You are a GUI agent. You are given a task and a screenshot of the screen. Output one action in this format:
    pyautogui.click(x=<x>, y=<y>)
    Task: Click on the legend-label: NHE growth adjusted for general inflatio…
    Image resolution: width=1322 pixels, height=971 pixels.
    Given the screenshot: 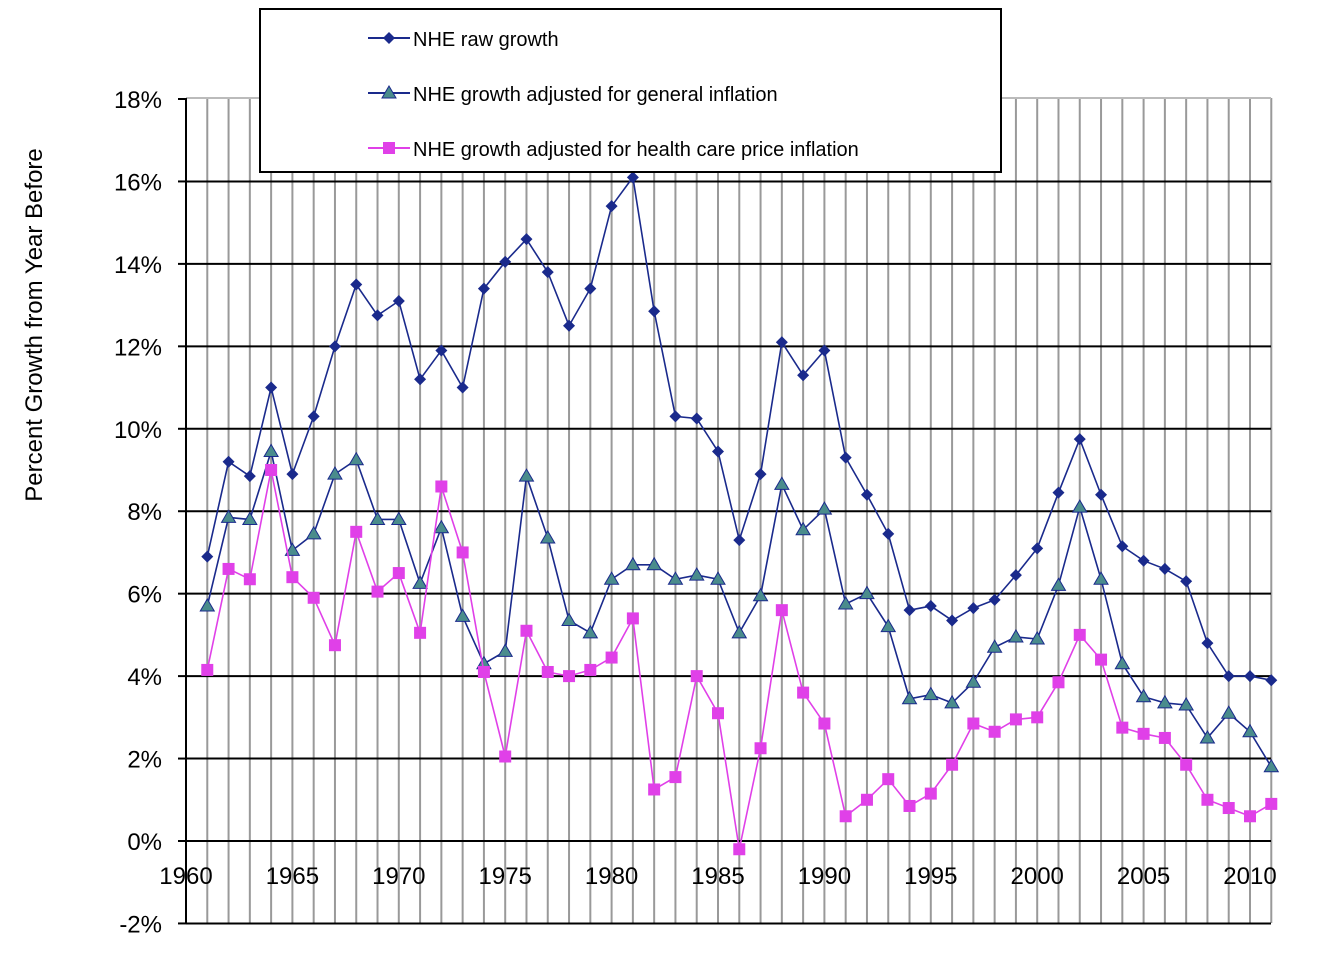 What is the action you would take?
    pyautogui.click(x=595, y=95)
    